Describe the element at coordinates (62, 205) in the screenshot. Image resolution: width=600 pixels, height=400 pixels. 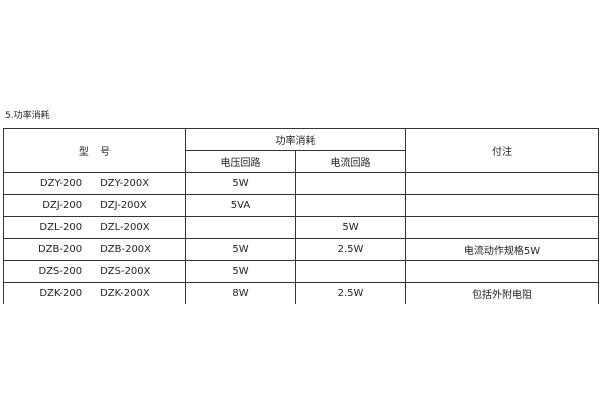
I see `model-a: DZJ-200` at that location.